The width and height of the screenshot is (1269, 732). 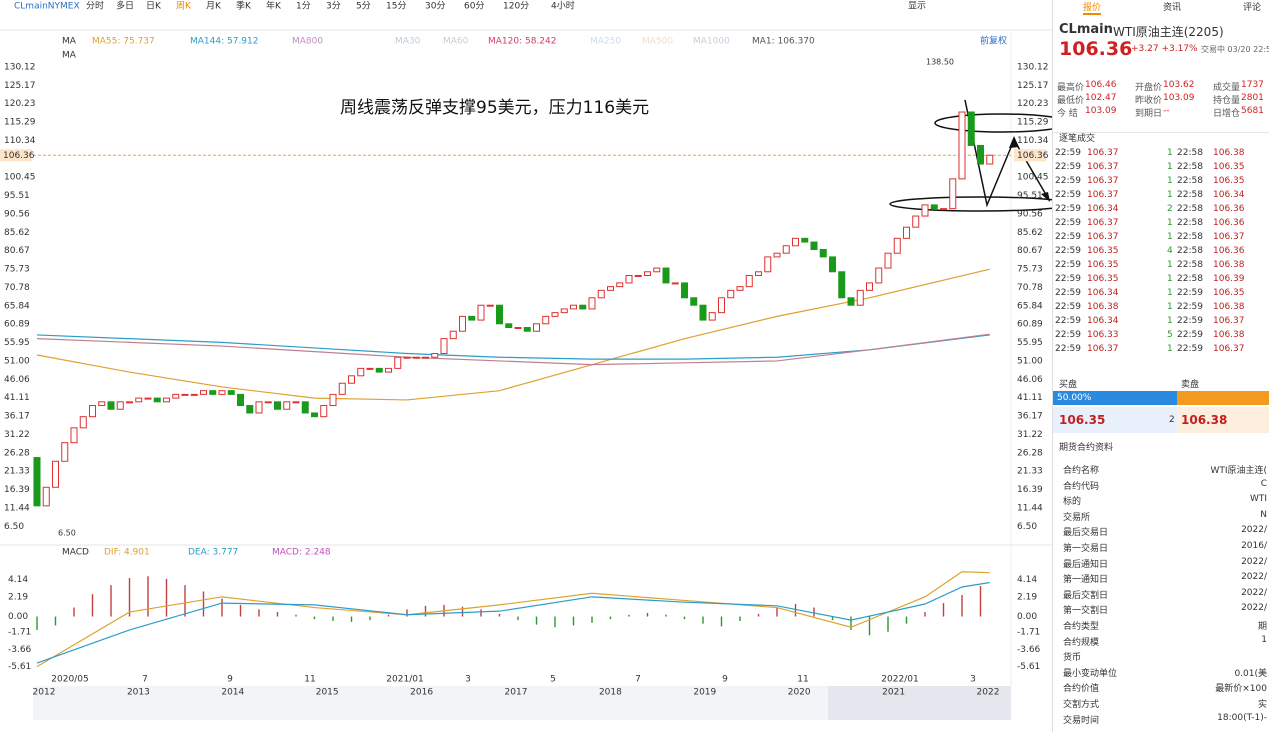 I want to click on period-tab: 60分, so click(x=474, y=6).